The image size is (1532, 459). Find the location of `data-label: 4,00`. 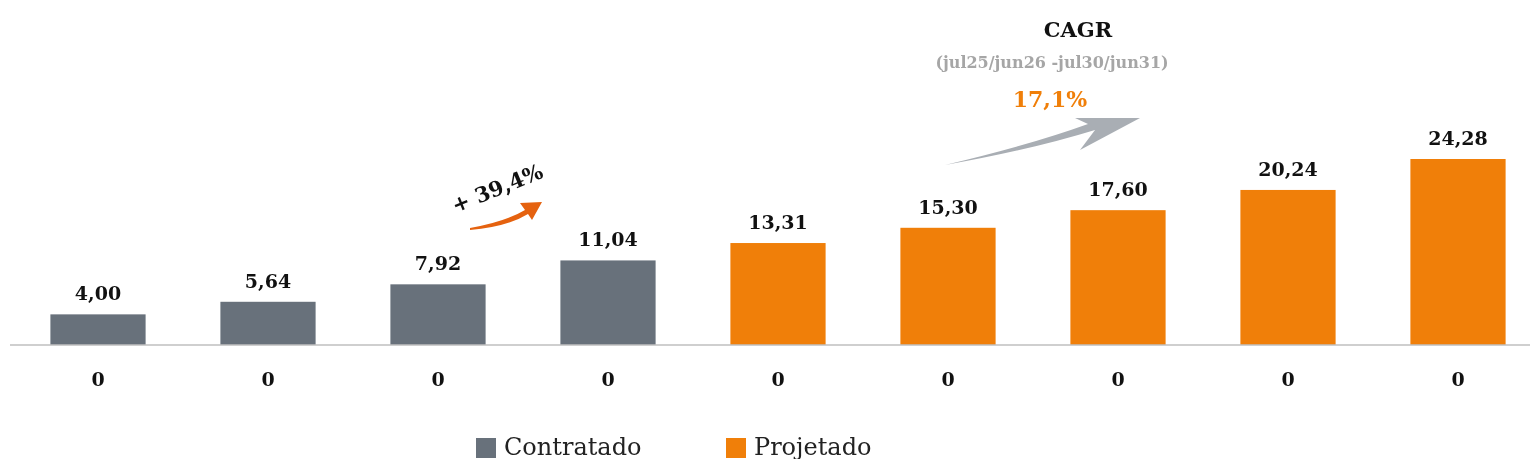

data-label: 4,00 is located at coordinates (98, 293).